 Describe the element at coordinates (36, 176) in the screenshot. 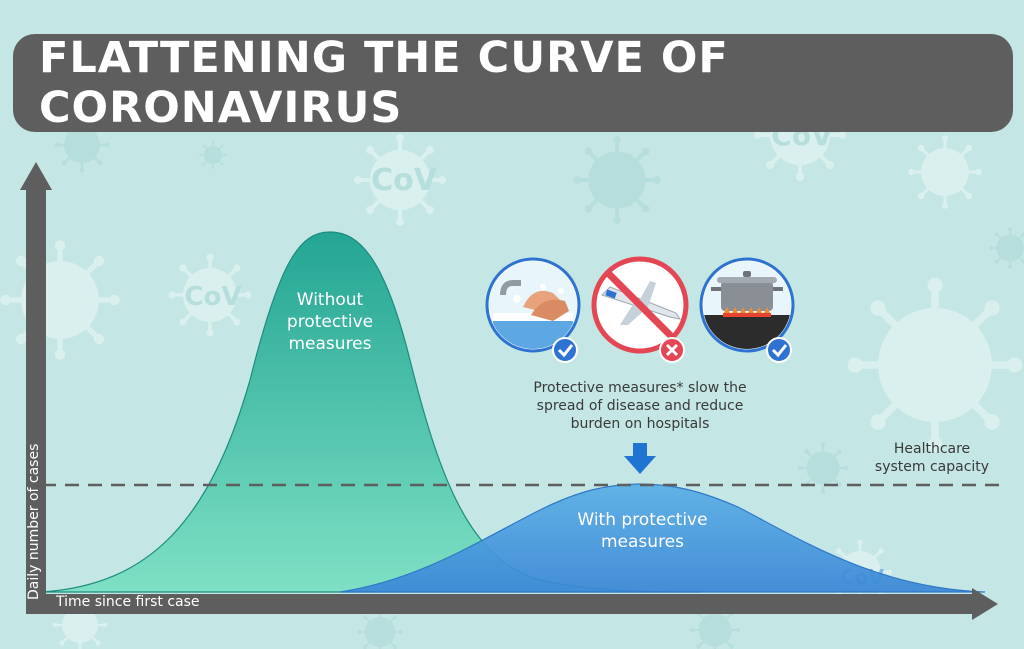

I see `y-axis-arrow` at that location.